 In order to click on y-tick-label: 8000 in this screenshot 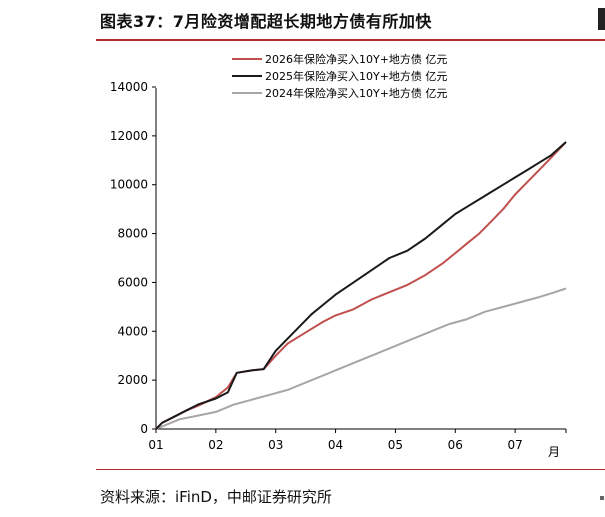, I will do `click(132, 234)`.